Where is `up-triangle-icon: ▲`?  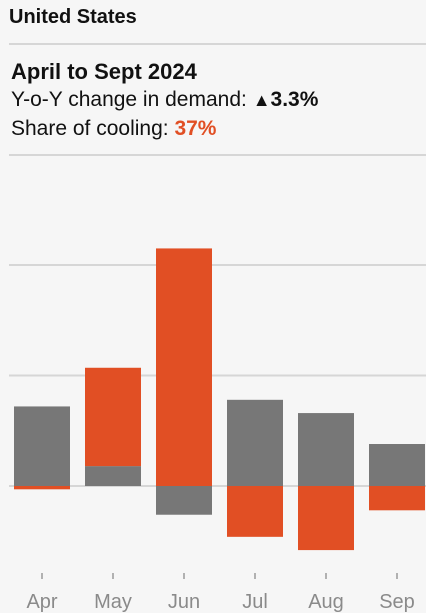 up-triangle-icon: ▲ is located at coordinates (262, 100).